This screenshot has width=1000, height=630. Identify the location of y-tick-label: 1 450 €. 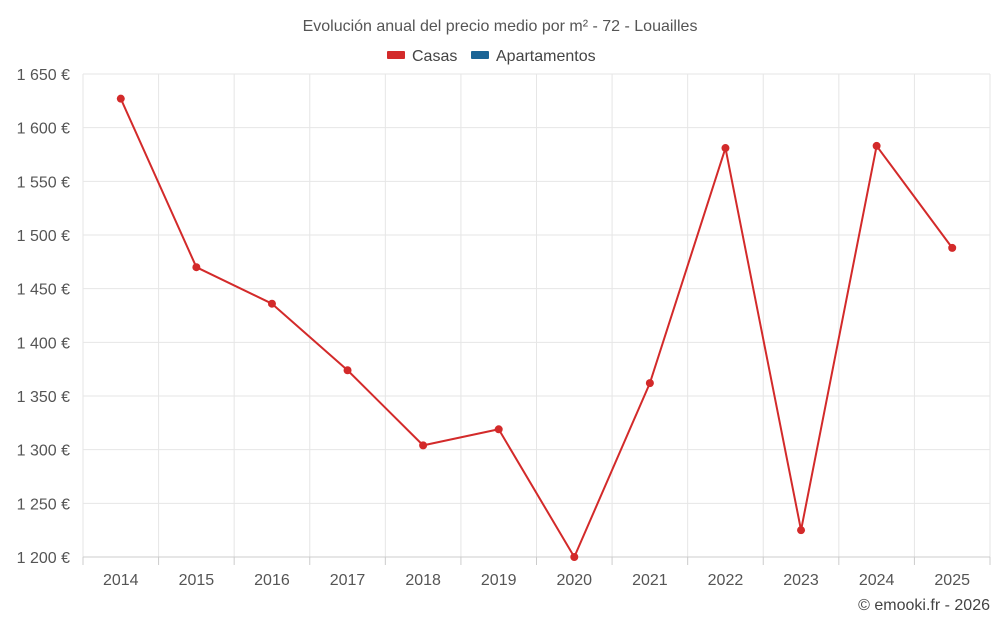
(43, 290).